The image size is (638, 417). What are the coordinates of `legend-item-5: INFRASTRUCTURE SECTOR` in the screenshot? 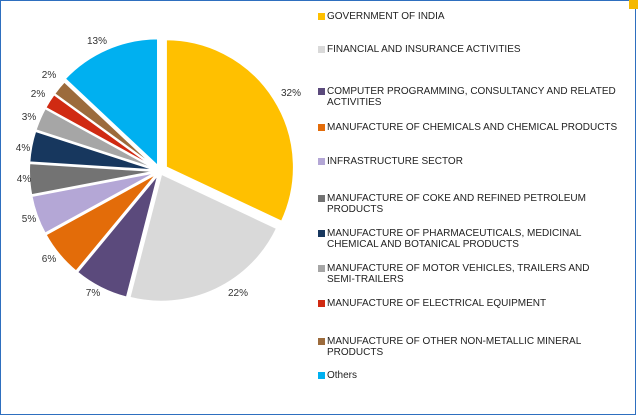 It's located at (468, 161).